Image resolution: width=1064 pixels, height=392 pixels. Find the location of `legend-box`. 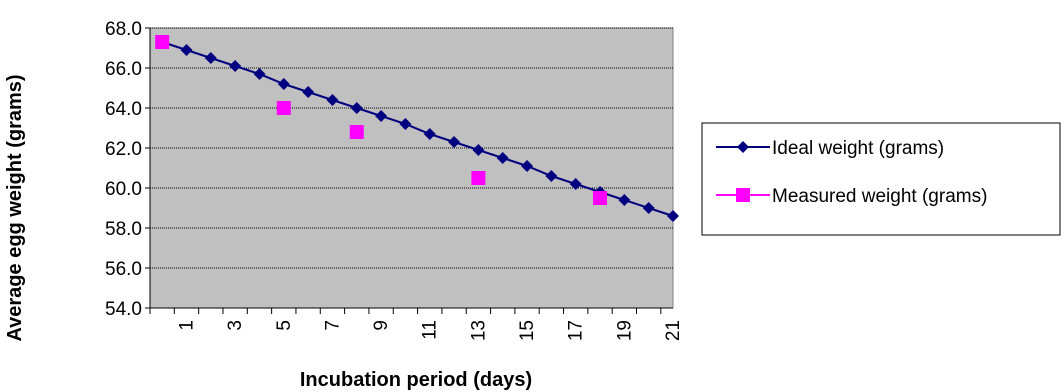

legend-box is located at coordinates (881, 179).